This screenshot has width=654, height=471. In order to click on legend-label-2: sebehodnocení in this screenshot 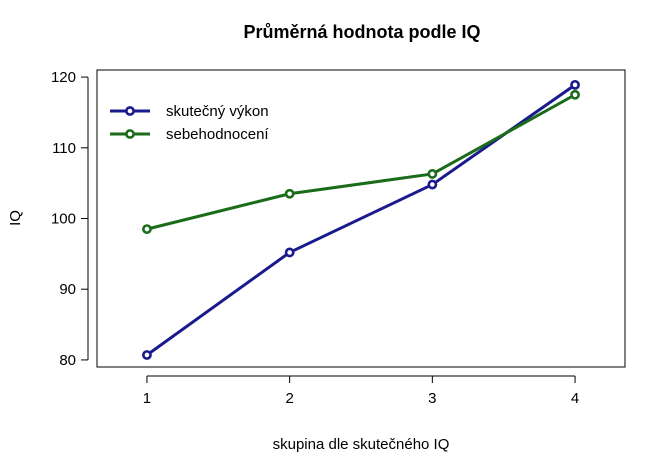, I will do `click(217, 134)`.